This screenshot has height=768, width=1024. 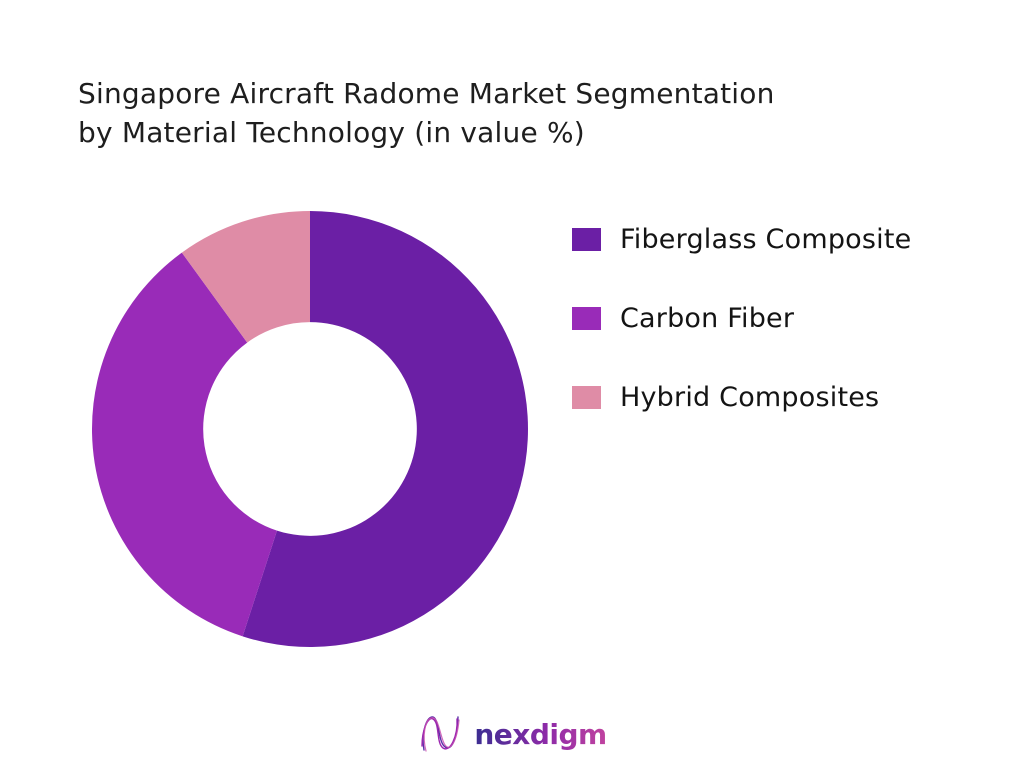 I want to click on legend-label: Hybrid Composites, so click(x=750, y=397).